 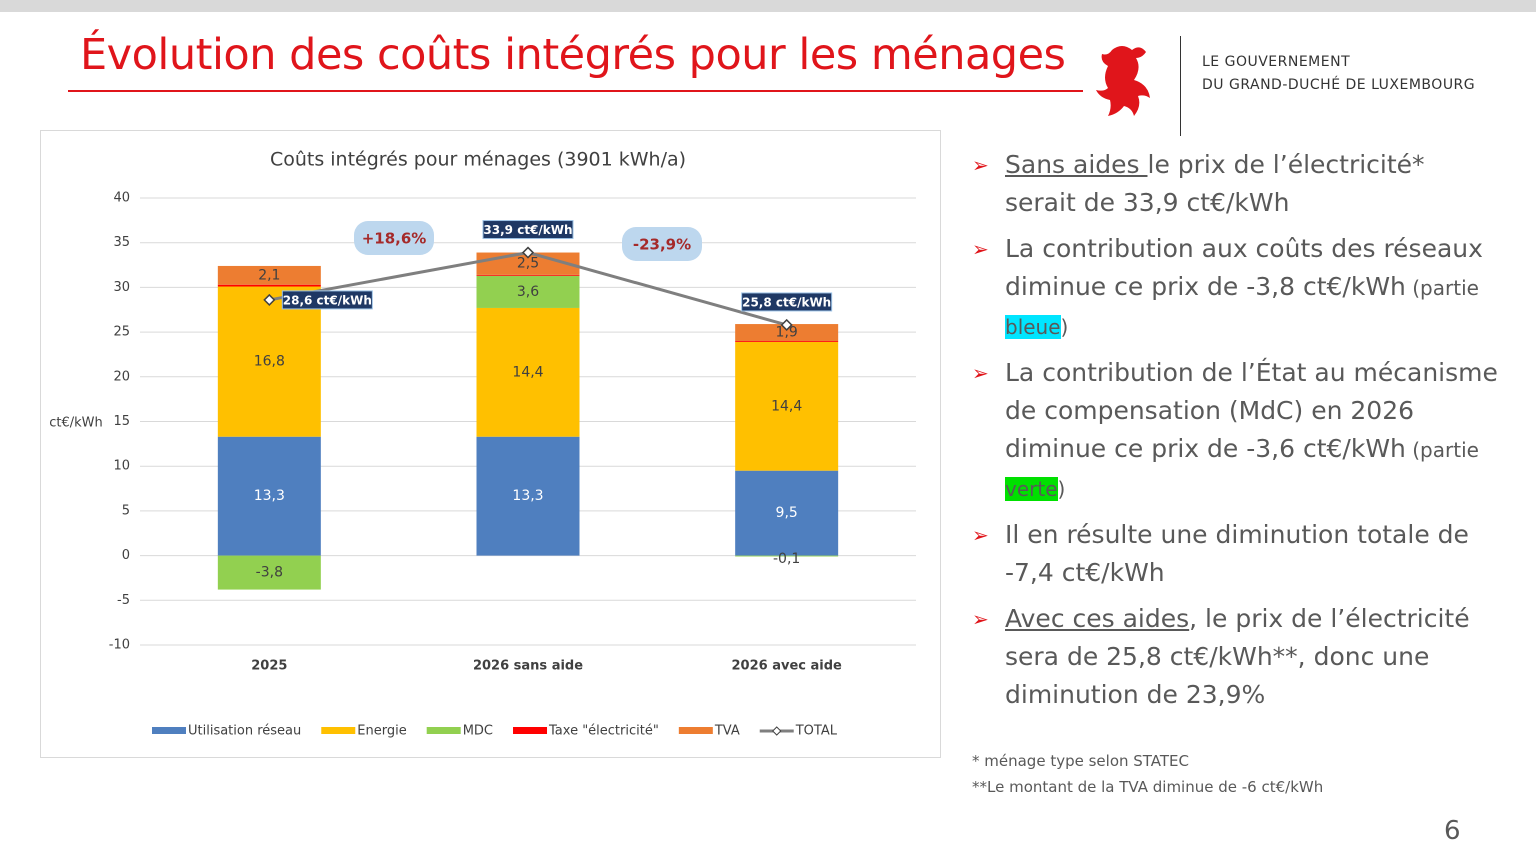 What do you see at coordinates (244, 731) in the screenshot?
I see `legend-label: Utilisation réseau` at bounding box center [244, 731].